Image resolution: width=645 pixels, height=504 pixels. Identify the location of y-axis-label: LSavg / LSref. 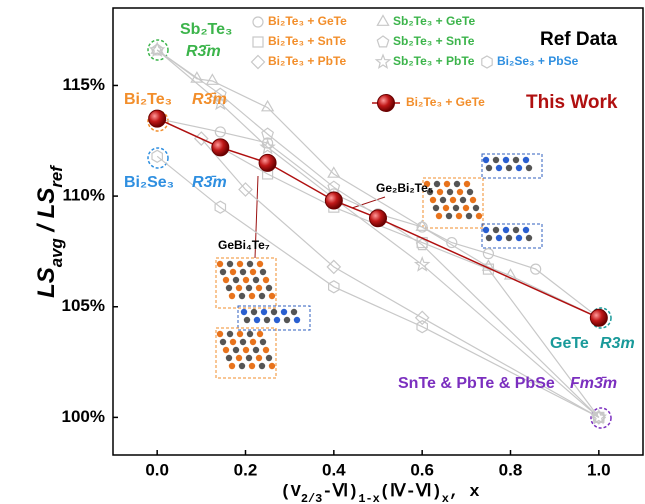
(49, 231).